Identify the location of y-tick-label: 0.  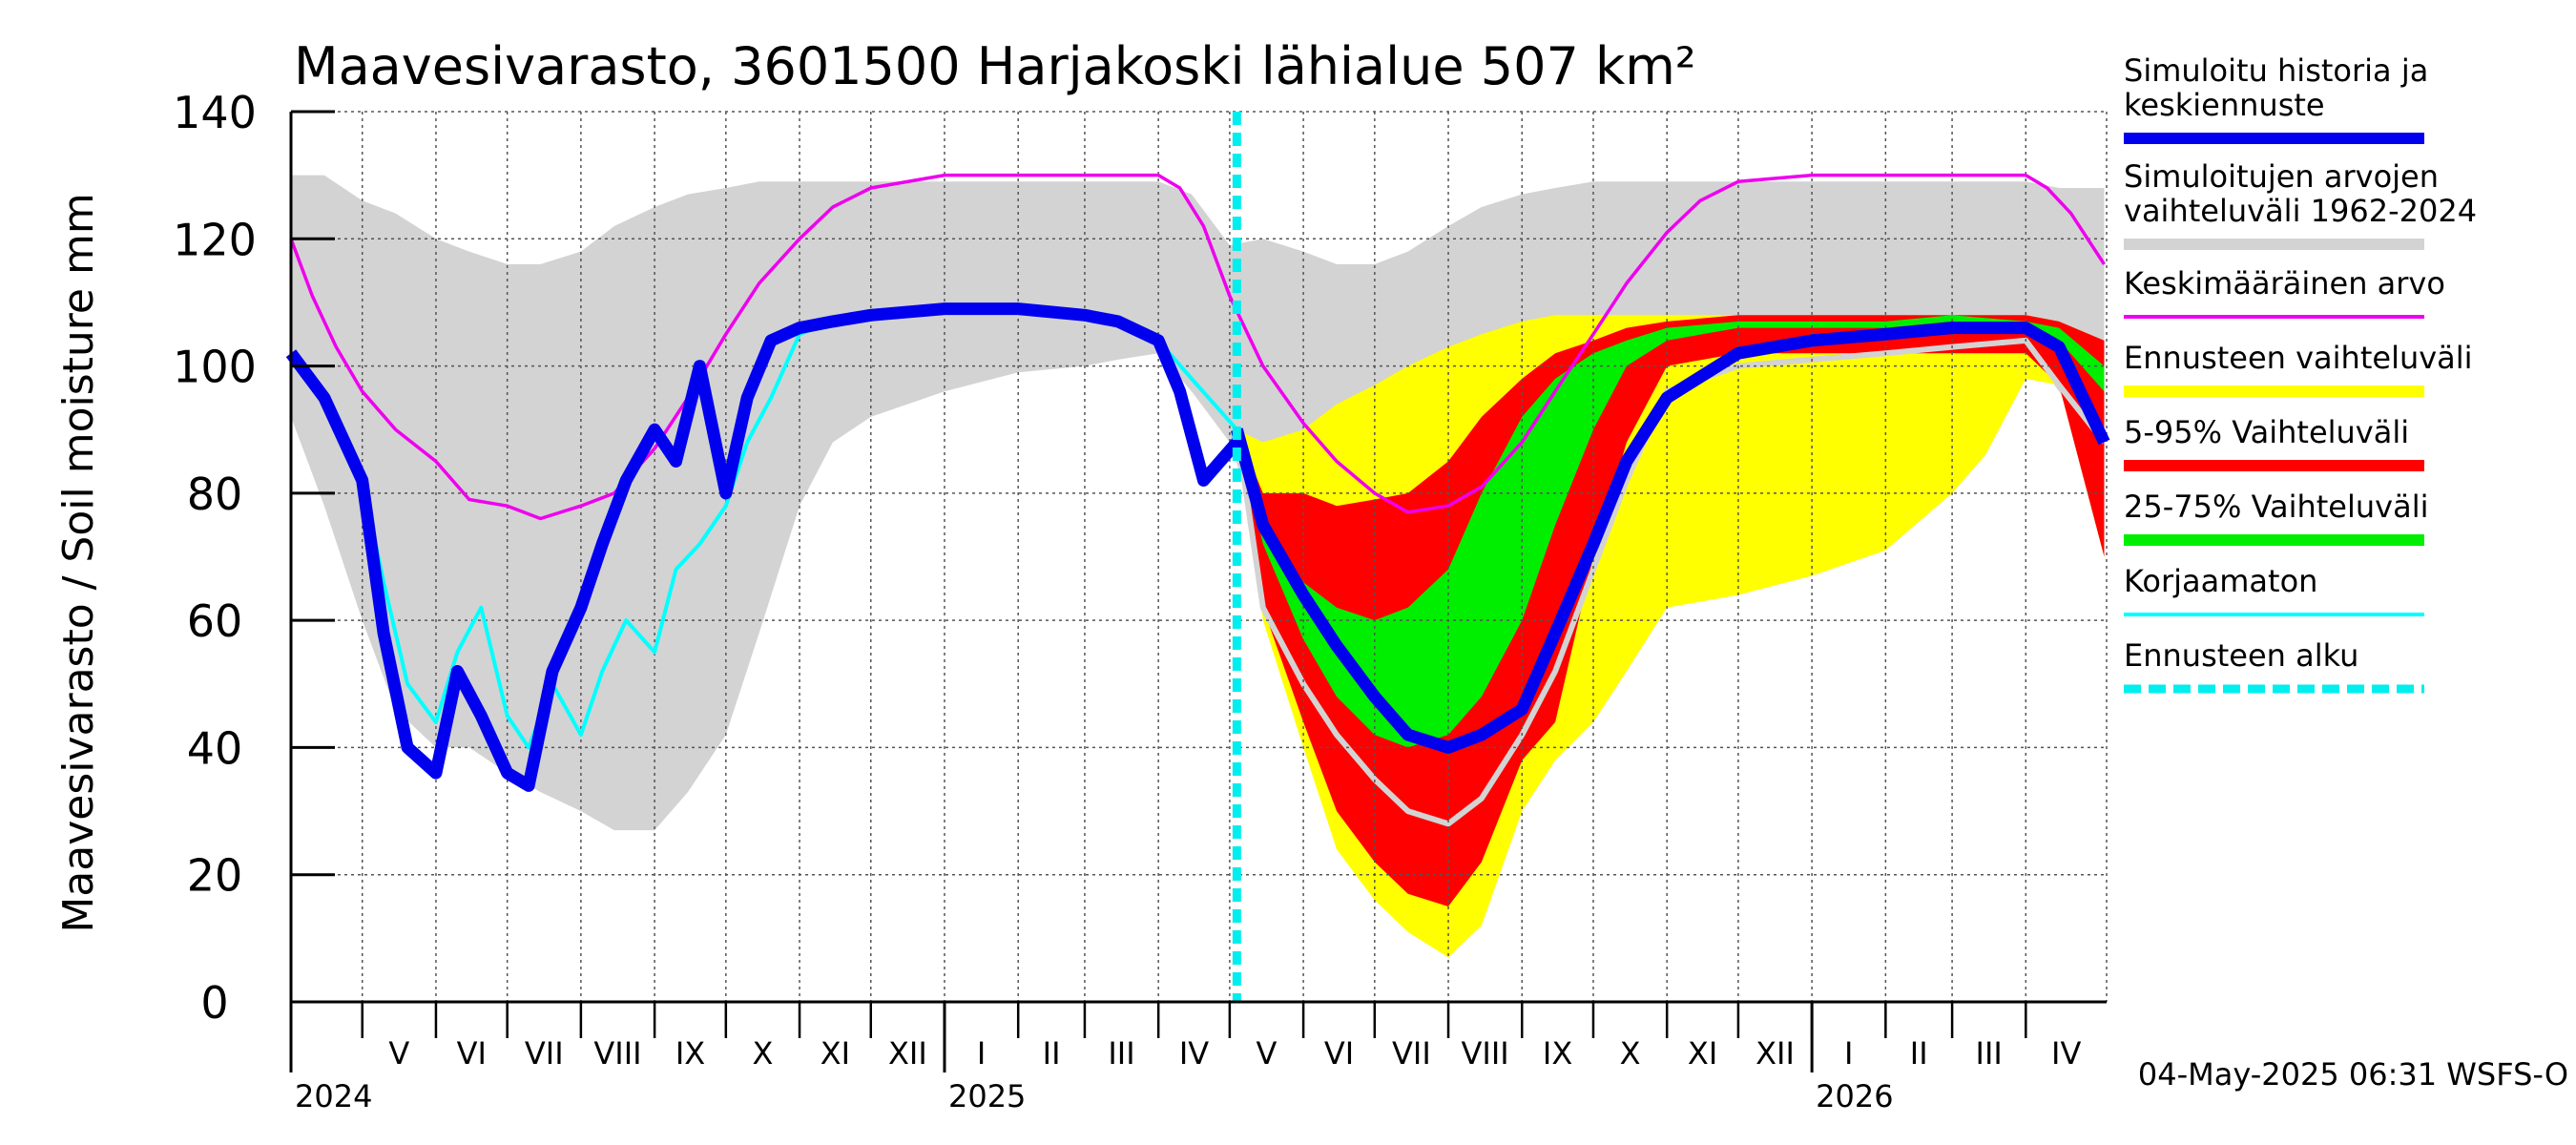
(214, 1003).